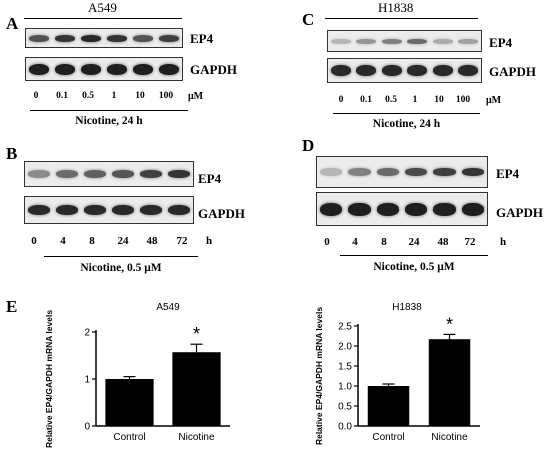 This screenshot has width=550, height=455. I want to click on panel-letter: E, so click(12, 306).